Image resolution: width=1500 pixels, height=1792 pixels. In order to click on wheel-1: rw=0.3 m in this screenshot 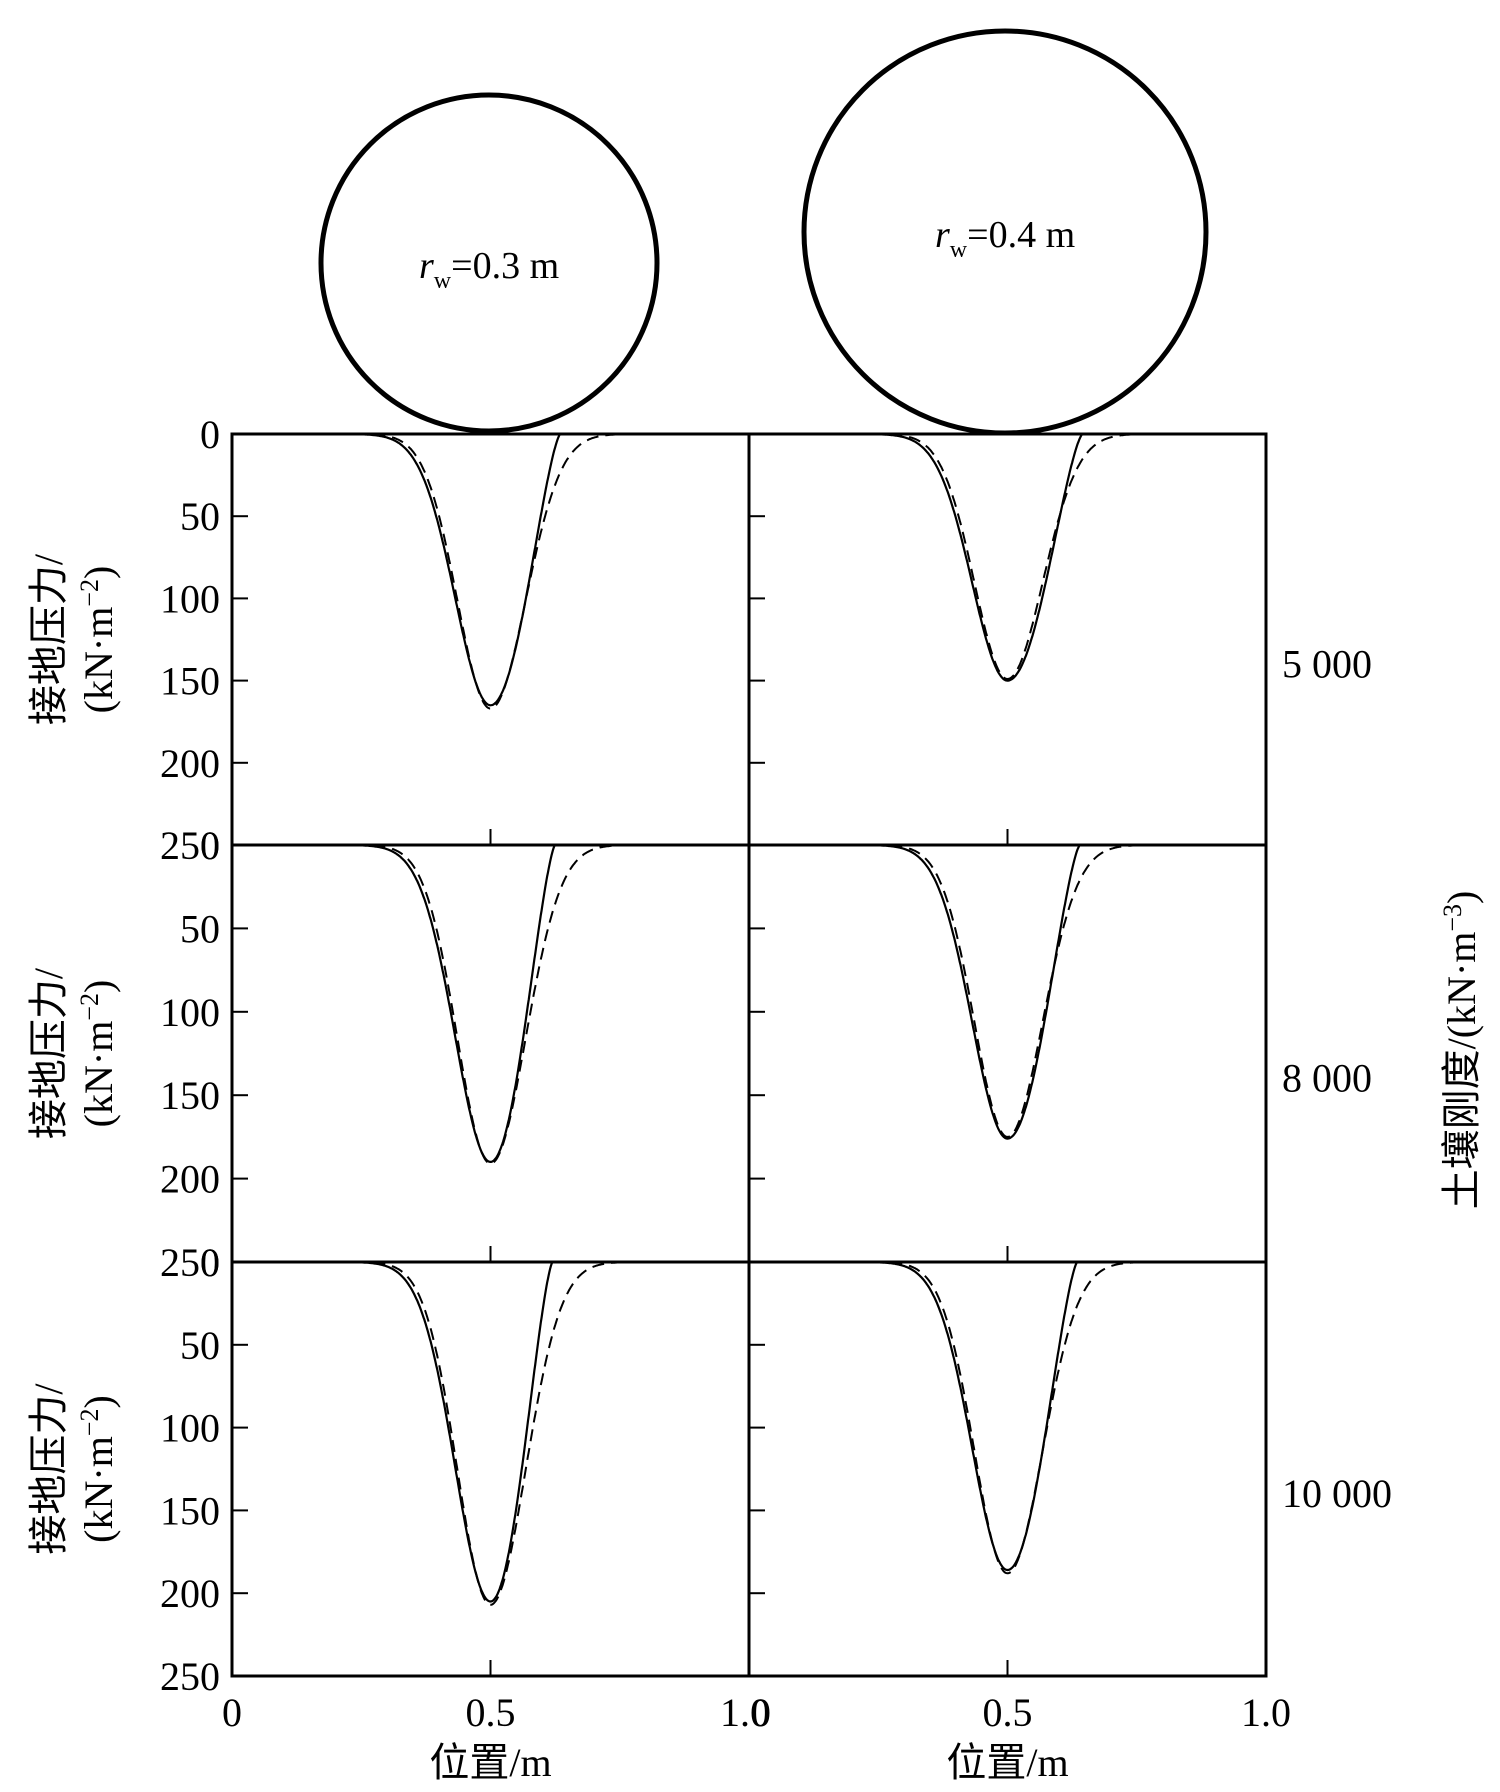, I will do `click(489, 263)`.